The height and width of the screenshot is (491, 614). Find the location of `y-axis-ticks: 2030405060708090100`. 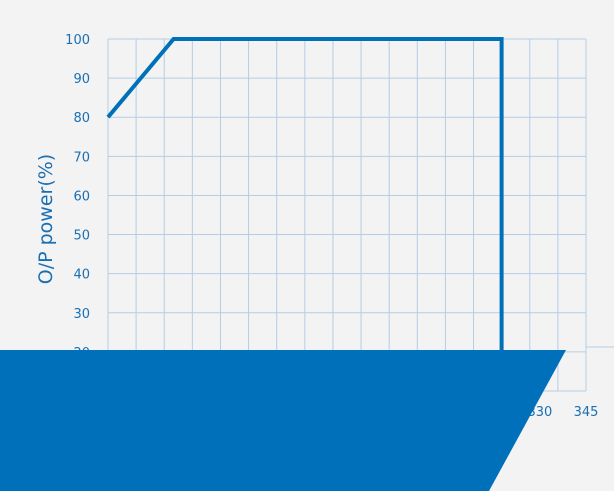

y-axis-ticks: 2030405060708090100 is located at coordinates (77, 197).